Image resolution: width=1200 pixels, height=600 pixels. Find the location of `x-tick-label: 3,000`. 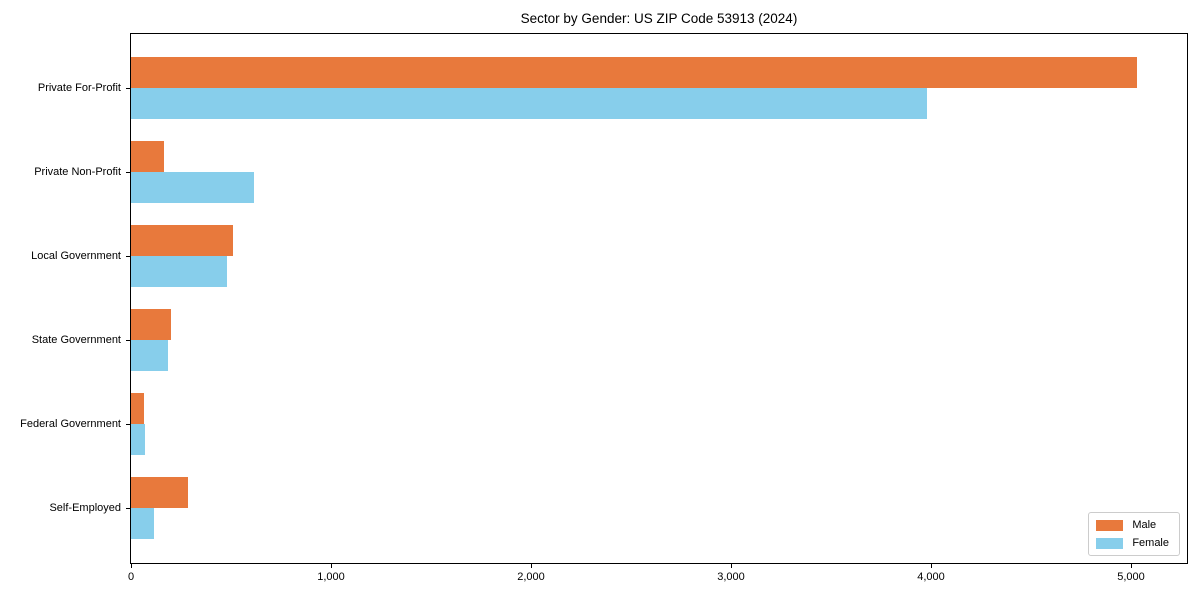

x-tick-label: 3,000 is located at coordinates (731, 577).